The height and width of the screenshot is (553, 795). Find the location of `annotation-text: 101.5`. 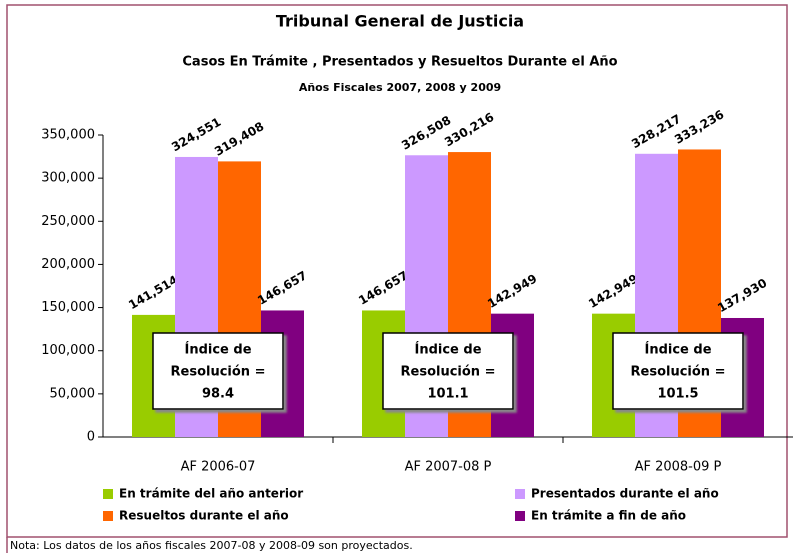

annotation-text: 101.5 is located at coordinates (677, 394).